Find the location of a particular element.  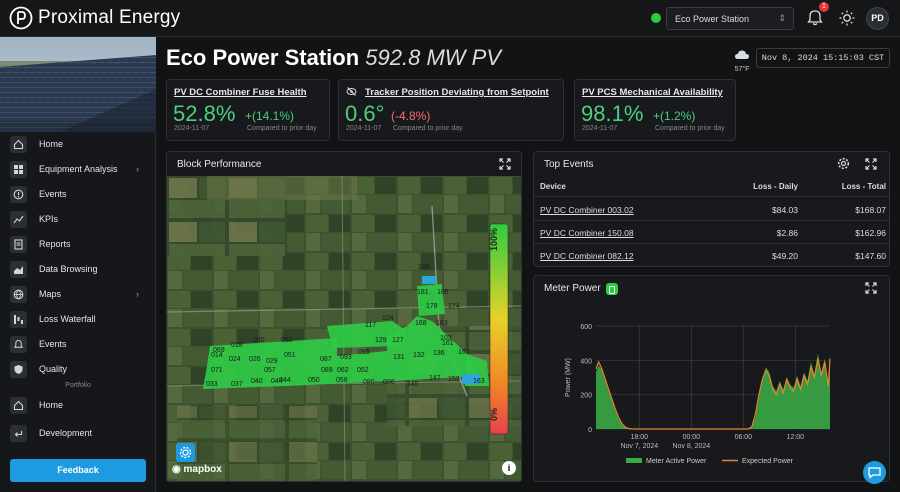

table-row: PV DC Combiner 082.12 $49.20 $147.60 is located at coordinates (711, 255).